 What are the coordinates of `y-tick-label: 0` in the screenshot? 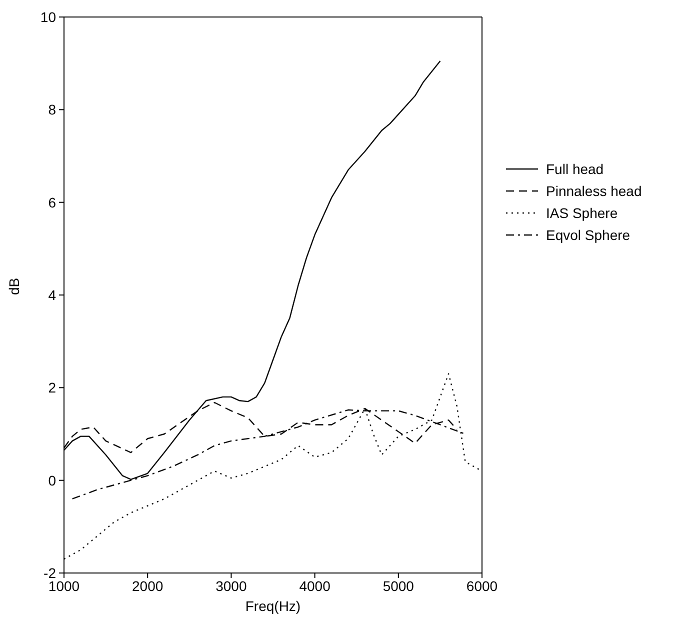 It's located at (52, 480).